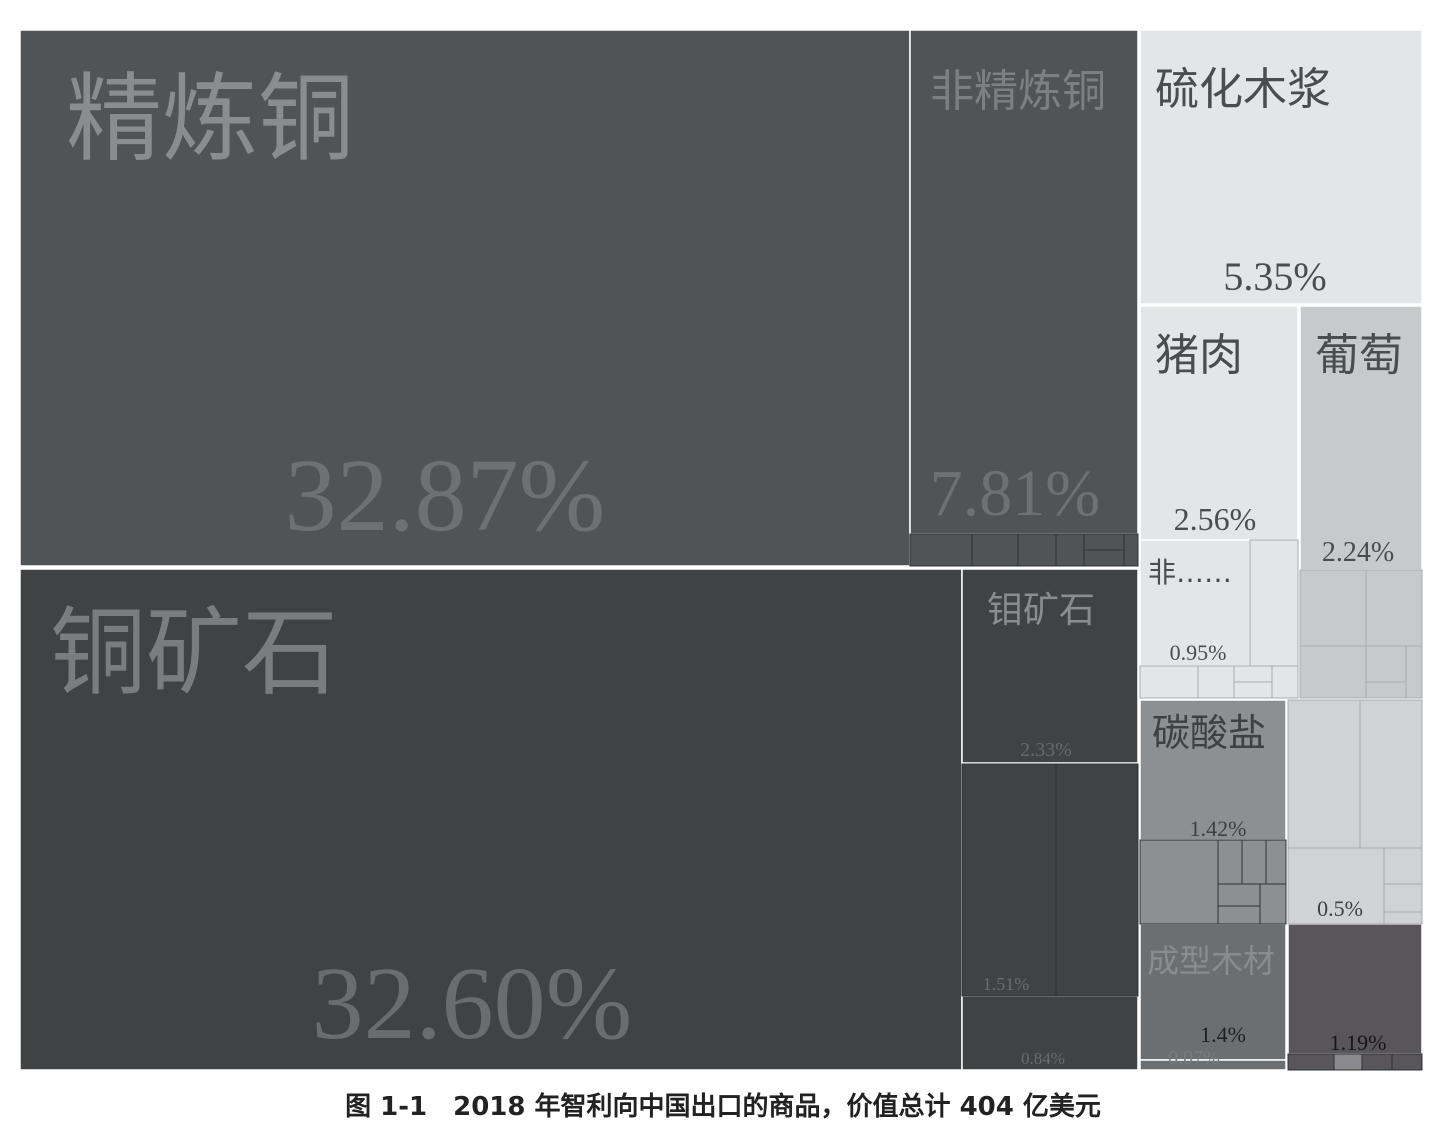 This screenshot has height=1123, width=1446. I want to click on treemap-cell-pork, so click(1219, 423).